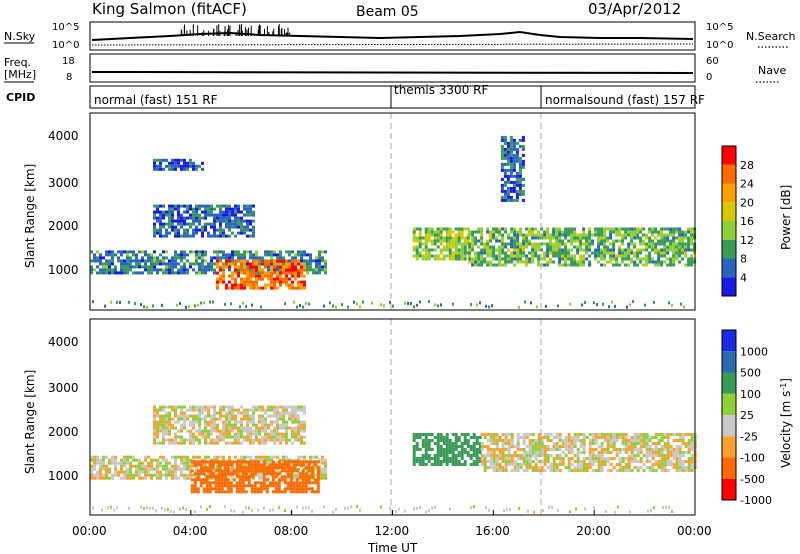 The height and width of the screenshot is (554, 800). I want to click on power-colorbar-tick: 20, so click(747, 202).